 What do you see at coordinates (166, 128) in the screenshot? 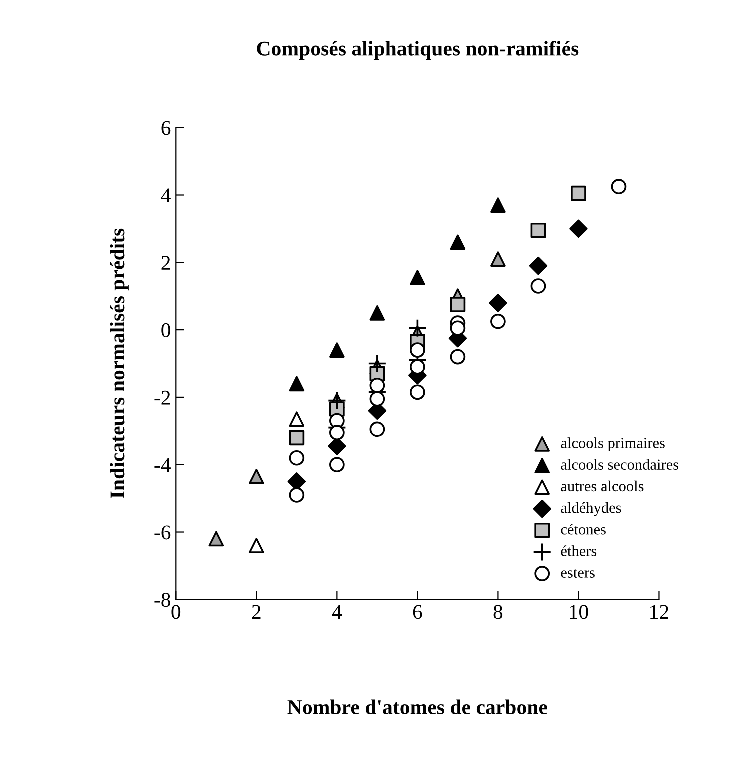
I see `y-tick-label: 6` at bounding box center [166, 128].